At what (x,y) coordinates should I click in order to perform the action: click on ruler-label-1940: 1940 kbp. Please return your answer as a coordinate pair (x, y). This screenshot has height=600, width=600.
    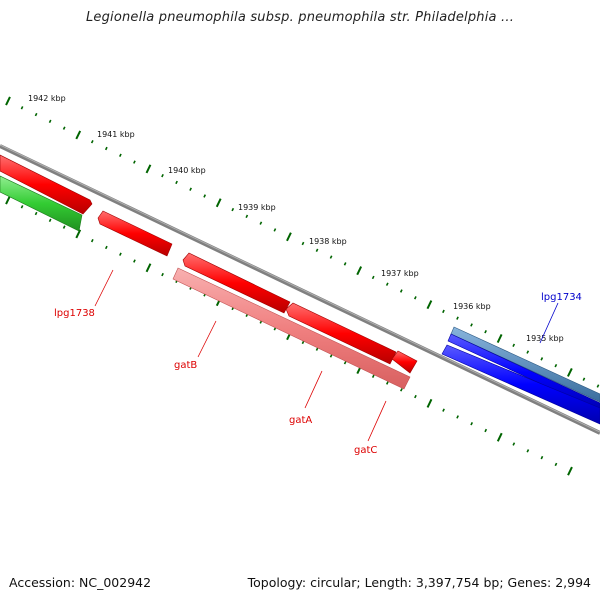
    Looking at the image, I should click on (187, 170).